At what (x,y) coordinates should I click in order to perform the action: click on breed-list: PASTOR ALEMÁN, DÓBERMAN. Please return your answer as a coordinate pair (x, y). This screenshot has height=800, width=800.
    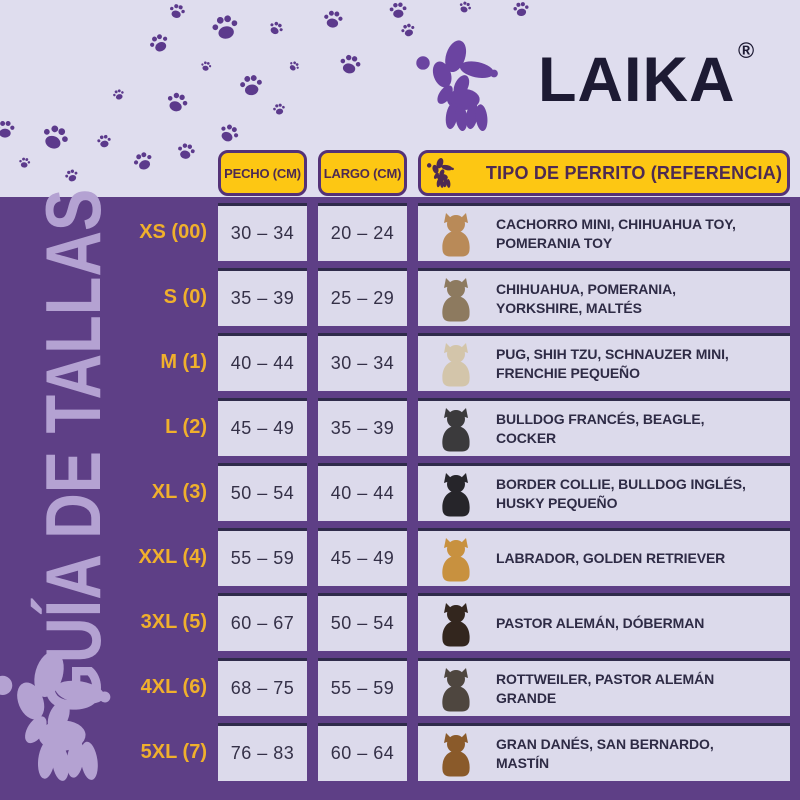
    Looking at the image, I should click on (600, 623).